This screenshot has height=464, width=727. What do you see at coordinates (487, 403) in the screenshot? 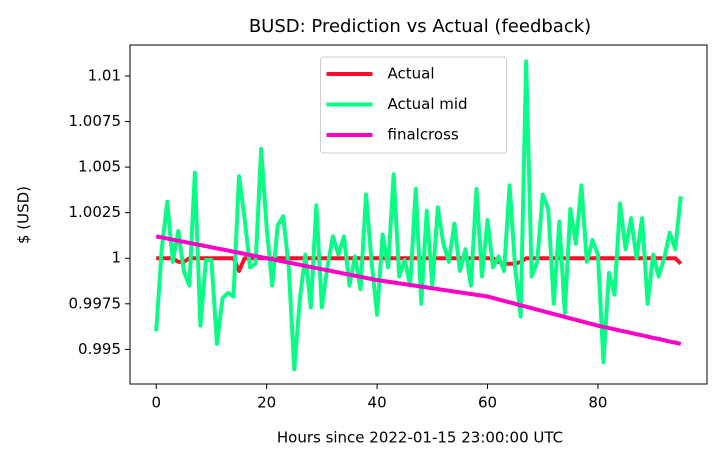
I see `x-tick-label: 60` at bounding box center [487, 403].